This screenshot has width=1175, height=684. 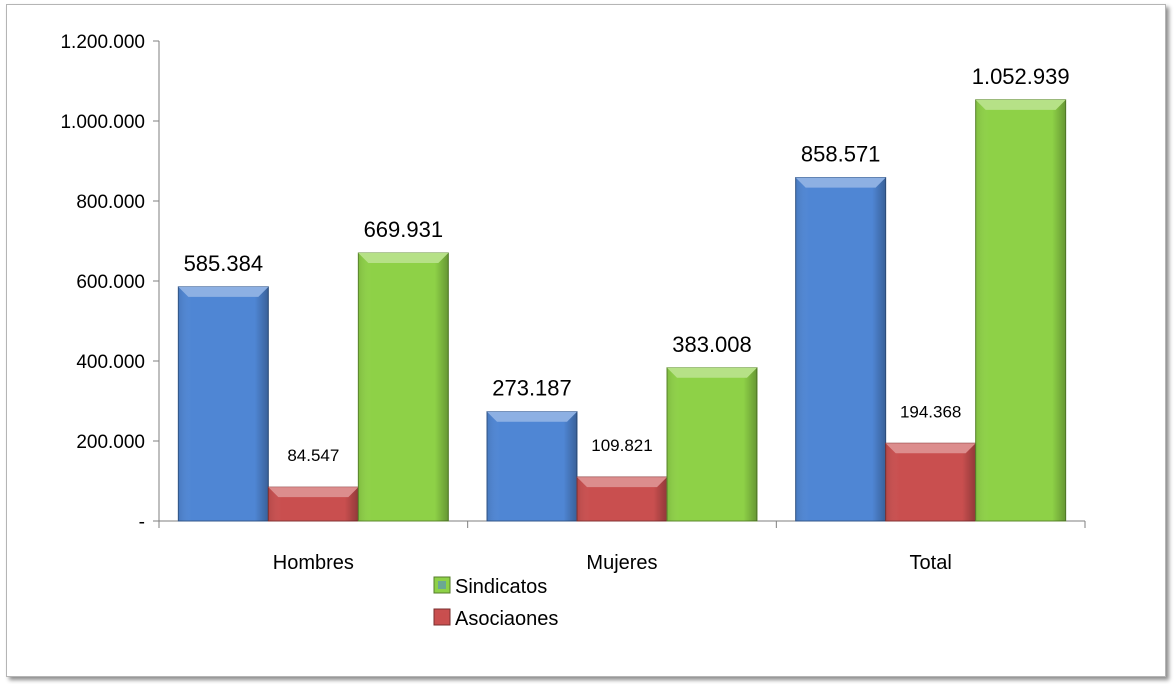 I want to click on y-tick-label: 600.000, so click(x=110, y=282).